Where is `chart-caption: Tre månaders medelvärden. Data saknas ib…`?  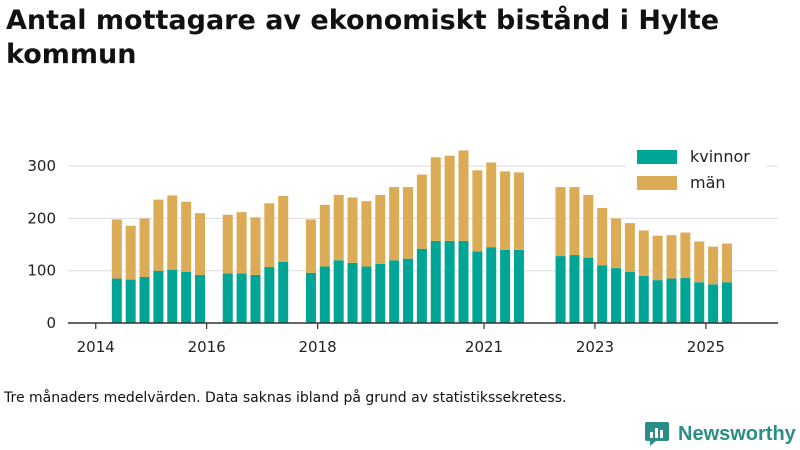 chart-caption: Tre månaders medelvärden. Data saknas ib… is located at coordinates (285, 398).